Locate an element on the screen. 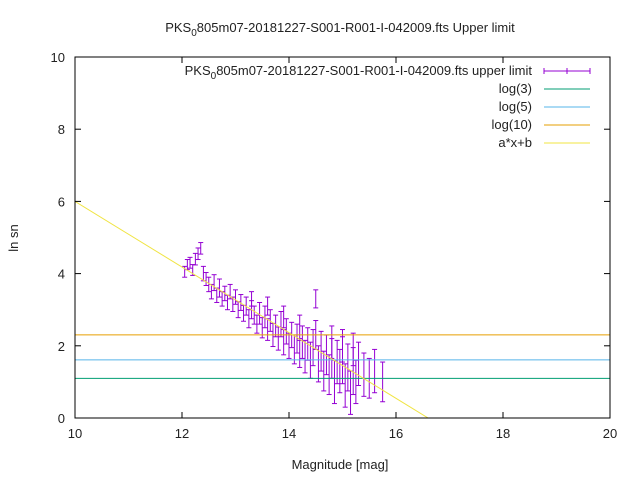  y-tick-label: 4 is located at coordinates (61, 274).